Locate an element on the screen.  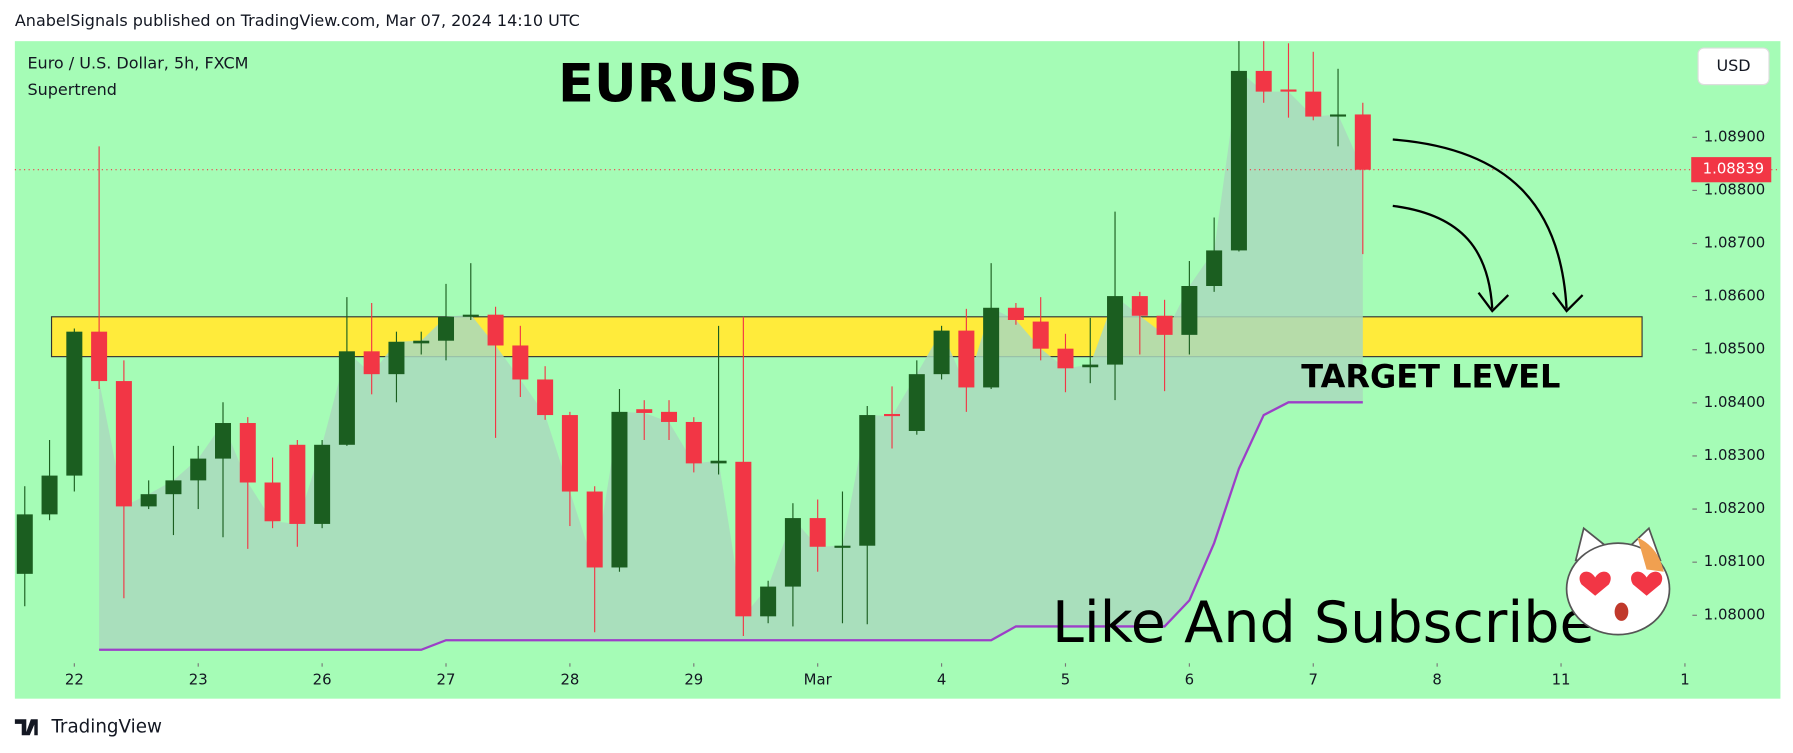
subscribe-text: Like And Subscribe is located at coordinates (1323, 623).